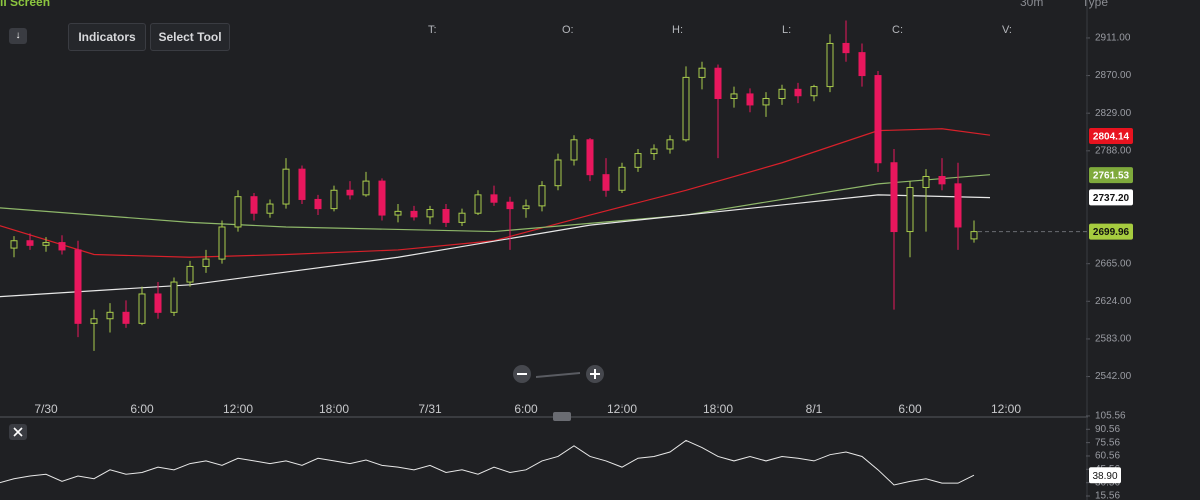  I want to click on y-tick-label: 2911.00, so click(1113, 38).